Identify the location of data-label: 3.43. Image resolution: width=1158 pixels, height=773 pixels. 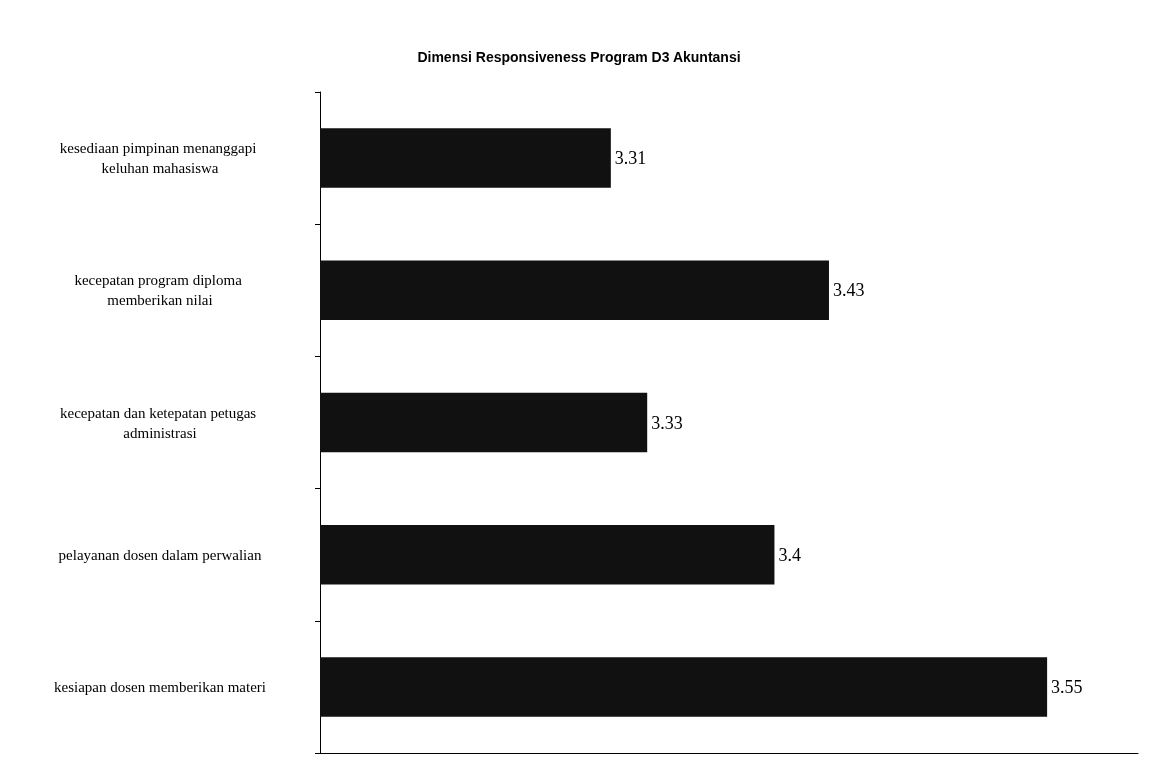
(848, 290).